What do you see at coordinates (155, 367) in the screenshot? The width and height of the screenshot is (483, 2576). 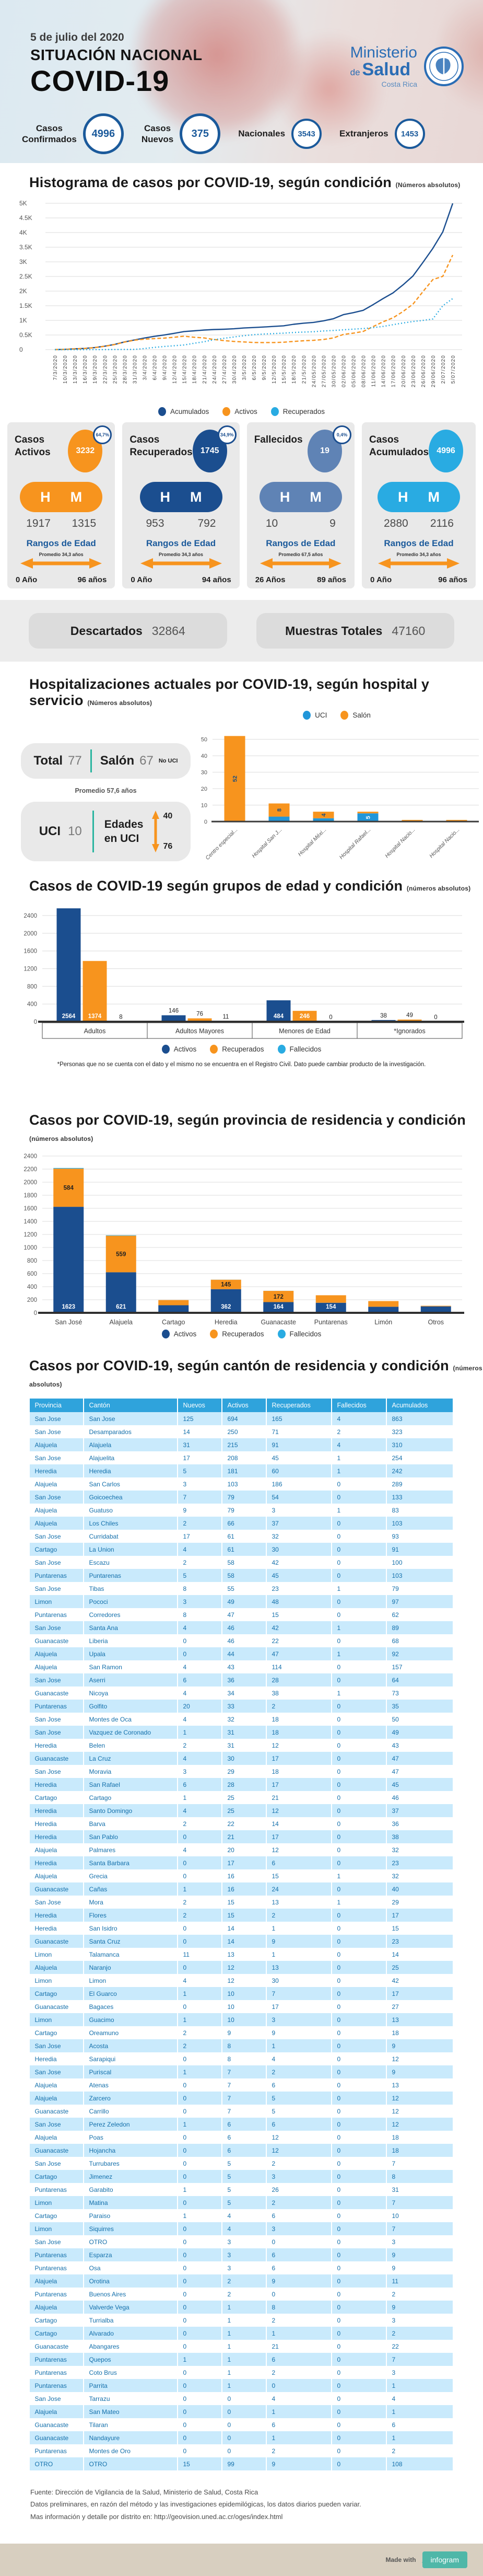 I see `svg-text: 6/4/2020` at bounding box center [155, 367].